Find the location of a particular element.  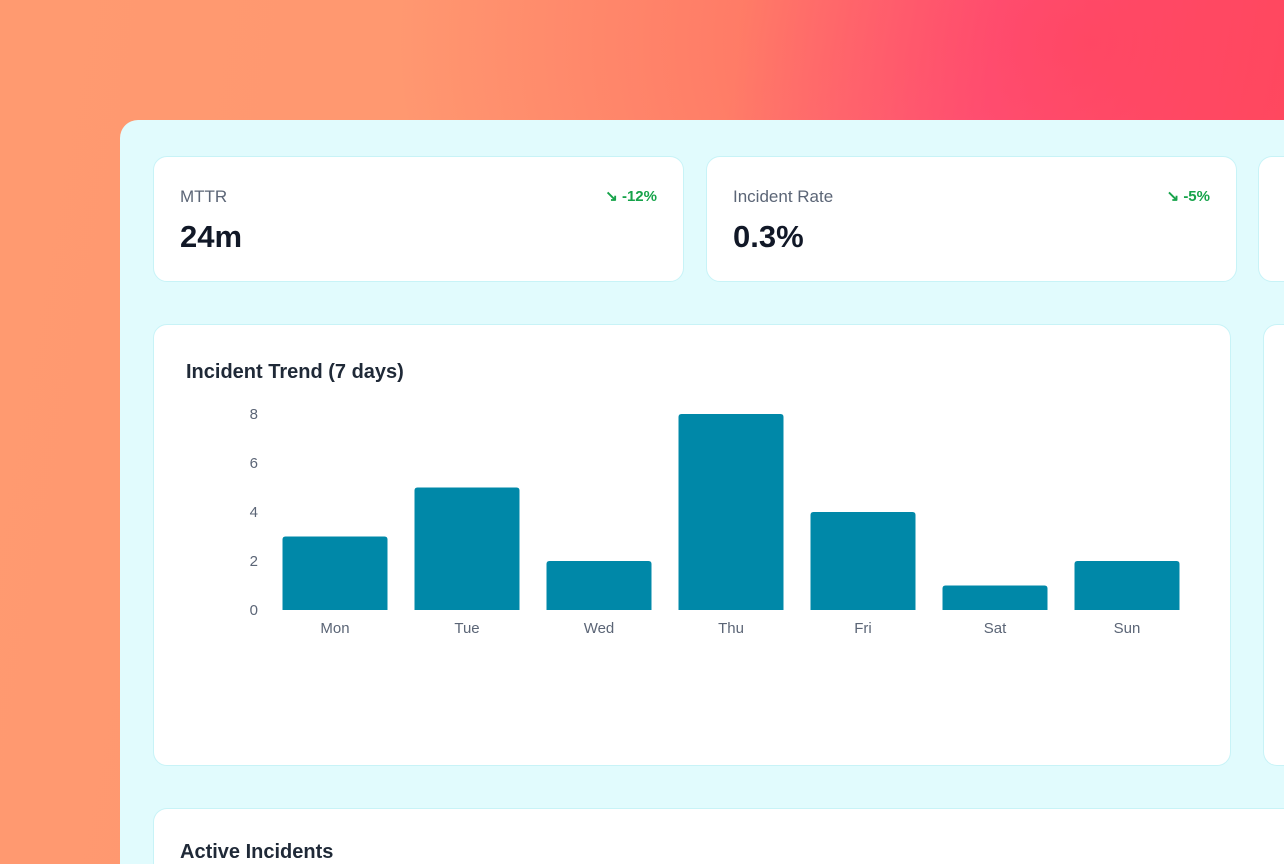

x-tick-label: Sun is located at coordinates (1127, 628).